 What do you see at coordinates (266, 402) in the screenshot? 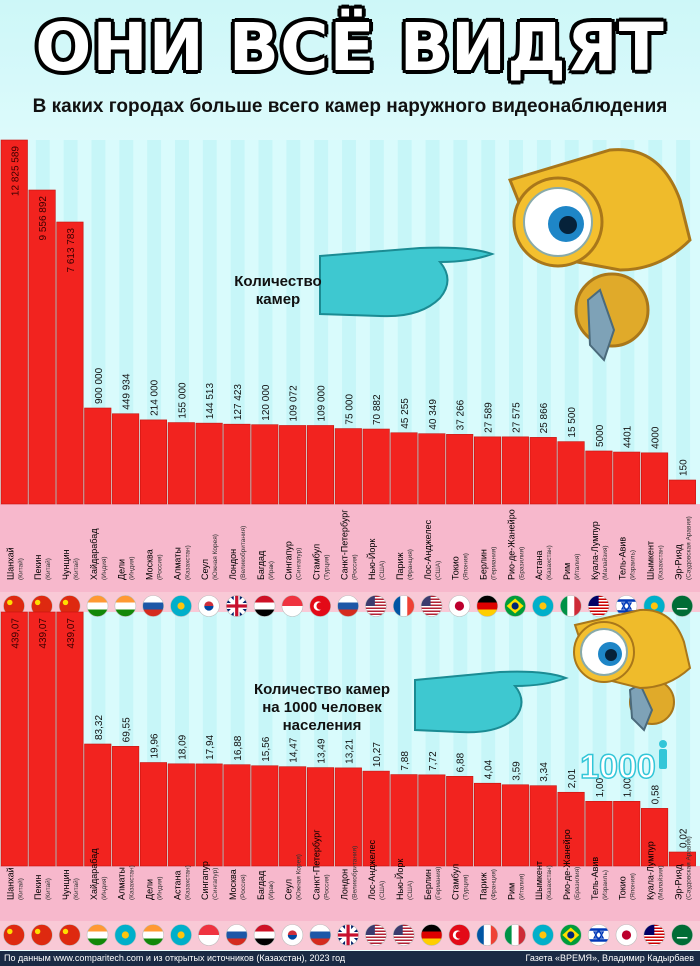
I see `value-label: 120 000` at bounding box center [266, 402].